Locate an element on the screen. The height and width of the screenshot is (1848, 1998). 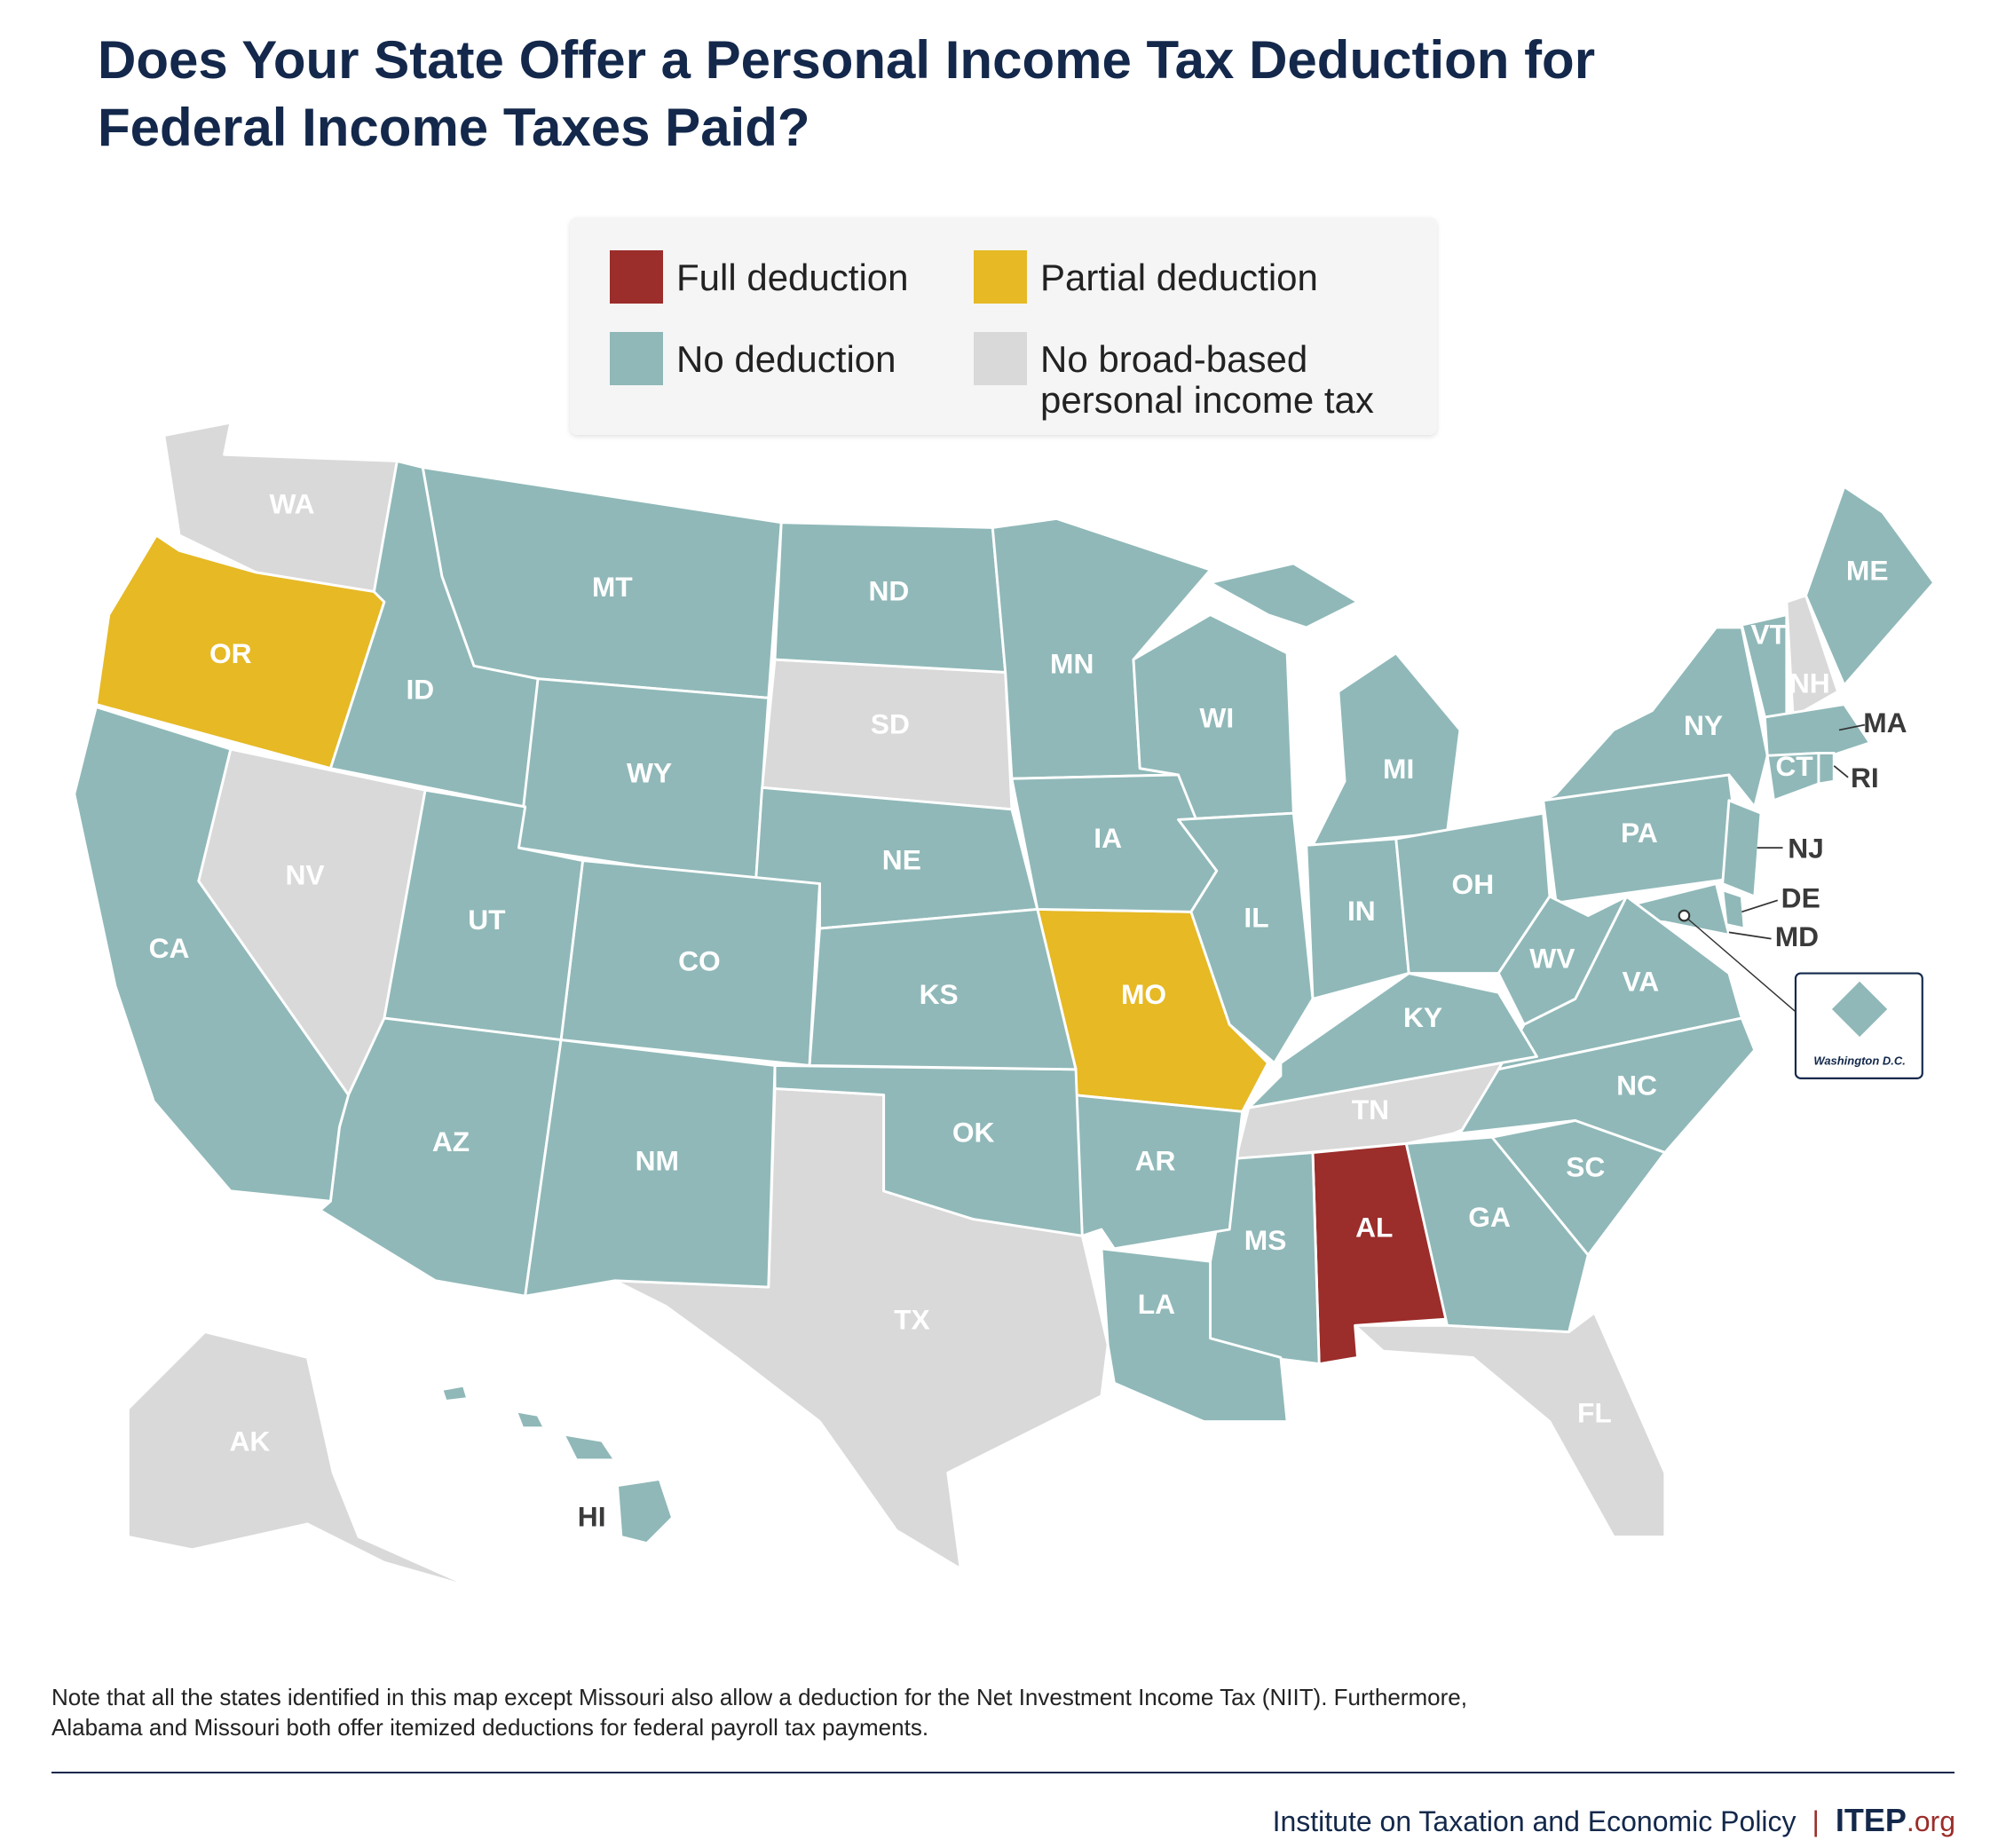
state-label: MO is located at coordinates (1143, 994).